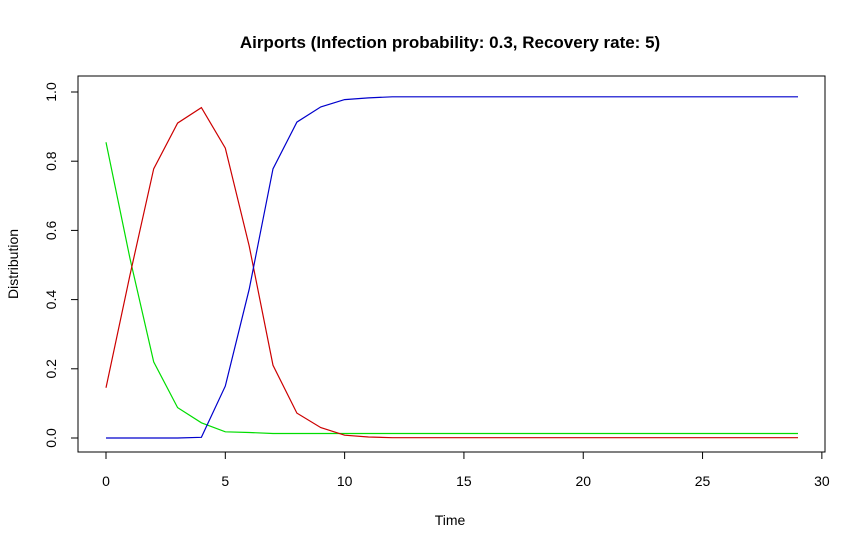 Image resolution: width=865 pixels, height=550 pixels. What do you see at coordinates (61, 265) in the screenshot?
I see `y-axis: 0.0 0.2 0.4 0.6 0.8 1.0` at bounding box center [61, 265].